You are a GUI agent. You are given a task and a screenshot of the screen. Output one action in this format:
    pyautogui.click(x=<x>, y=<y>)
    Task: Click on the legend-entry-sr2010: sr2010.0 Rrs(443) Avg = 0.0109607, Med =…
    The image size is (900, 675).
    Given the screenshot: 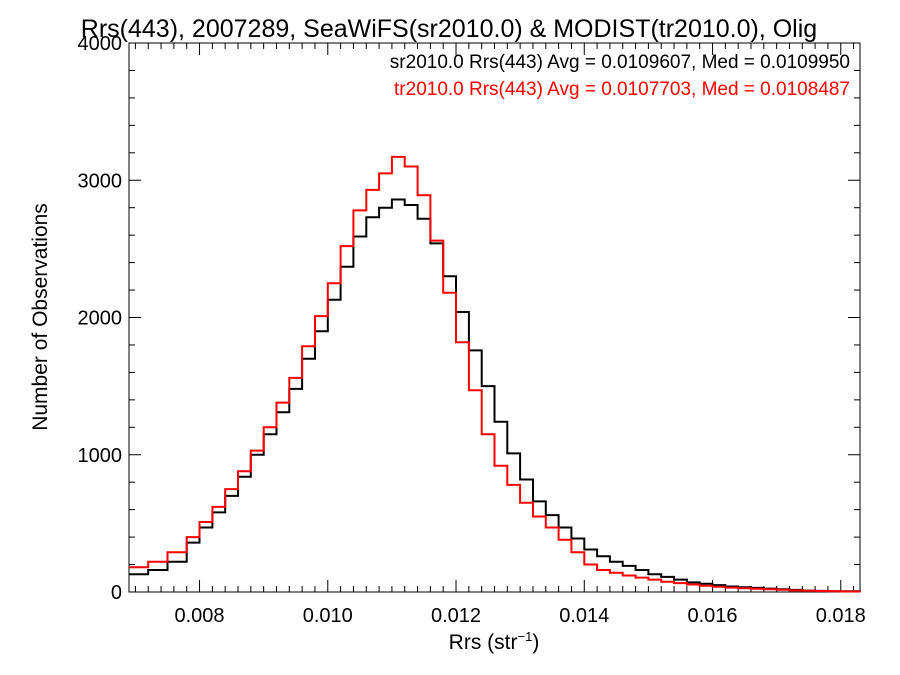 What is the action you would take?
    pyautogui.click(x=620, y=62)
    